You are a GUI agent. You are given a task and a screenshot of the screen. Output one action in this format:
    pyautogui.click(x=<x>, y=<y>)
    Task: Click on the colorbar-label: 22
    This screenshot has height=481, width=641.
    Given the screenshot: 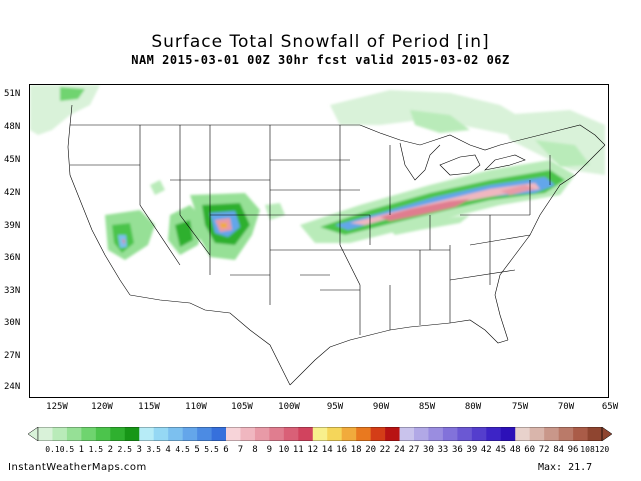 What is the action you would take?
    pyautogui.click(x=385, y=450)
    